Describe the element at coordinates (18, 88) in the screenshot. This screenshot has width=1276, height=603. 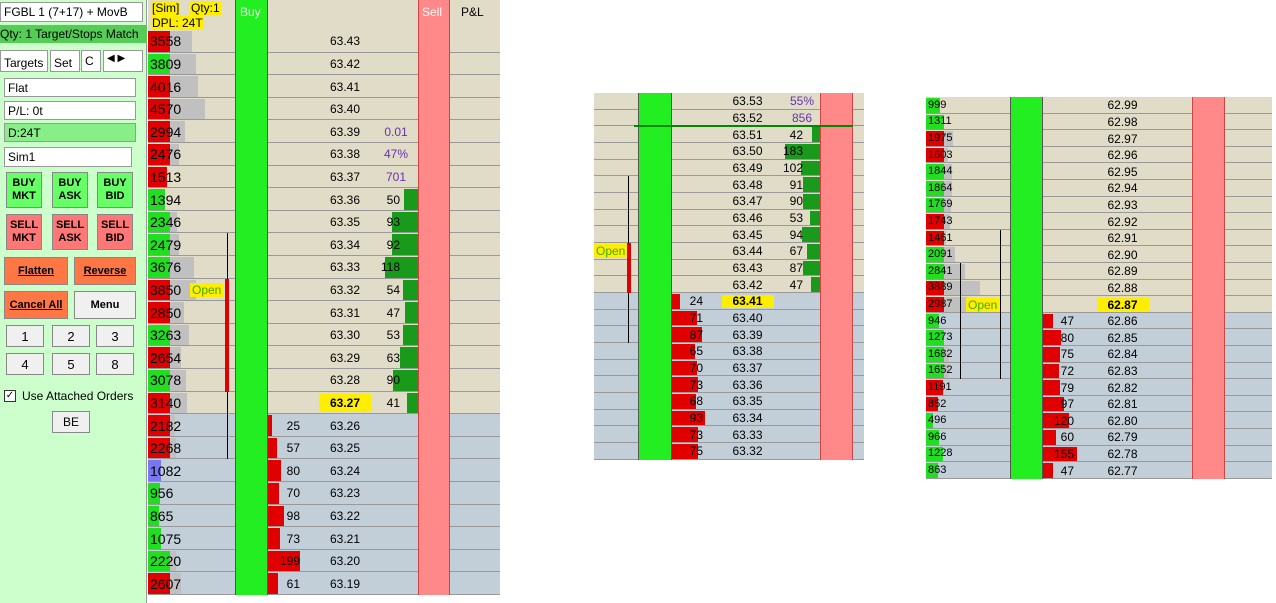
I see `position: Flat` at that location.